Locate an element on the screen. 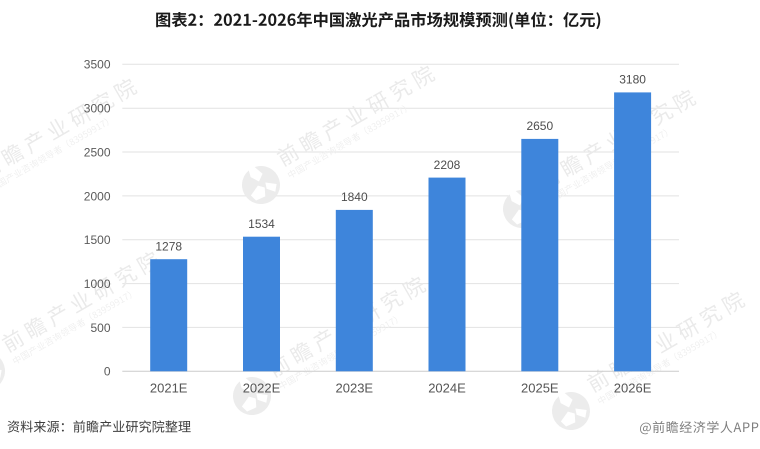  svg-text: 1840 is located at coordinates (354, 197).